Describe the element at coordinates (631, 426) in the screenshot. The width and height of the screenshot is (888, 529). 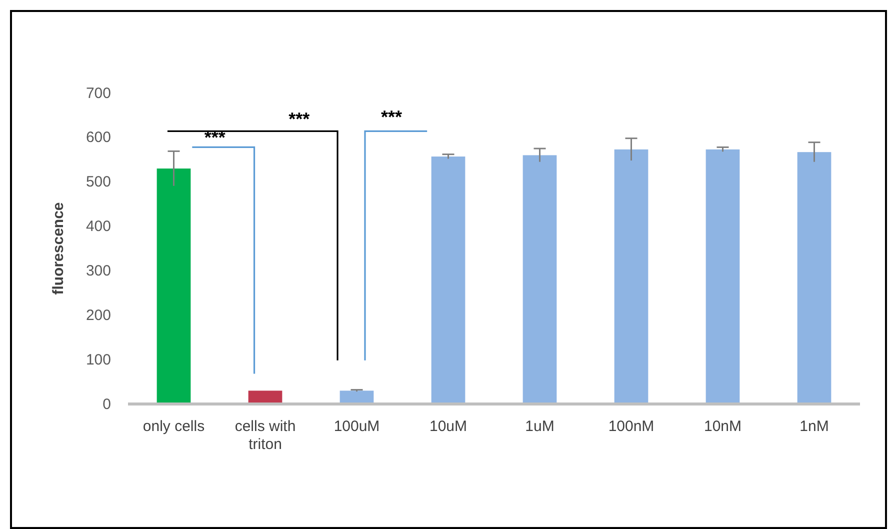
I see `x-tick-label: 100nM` at that location.